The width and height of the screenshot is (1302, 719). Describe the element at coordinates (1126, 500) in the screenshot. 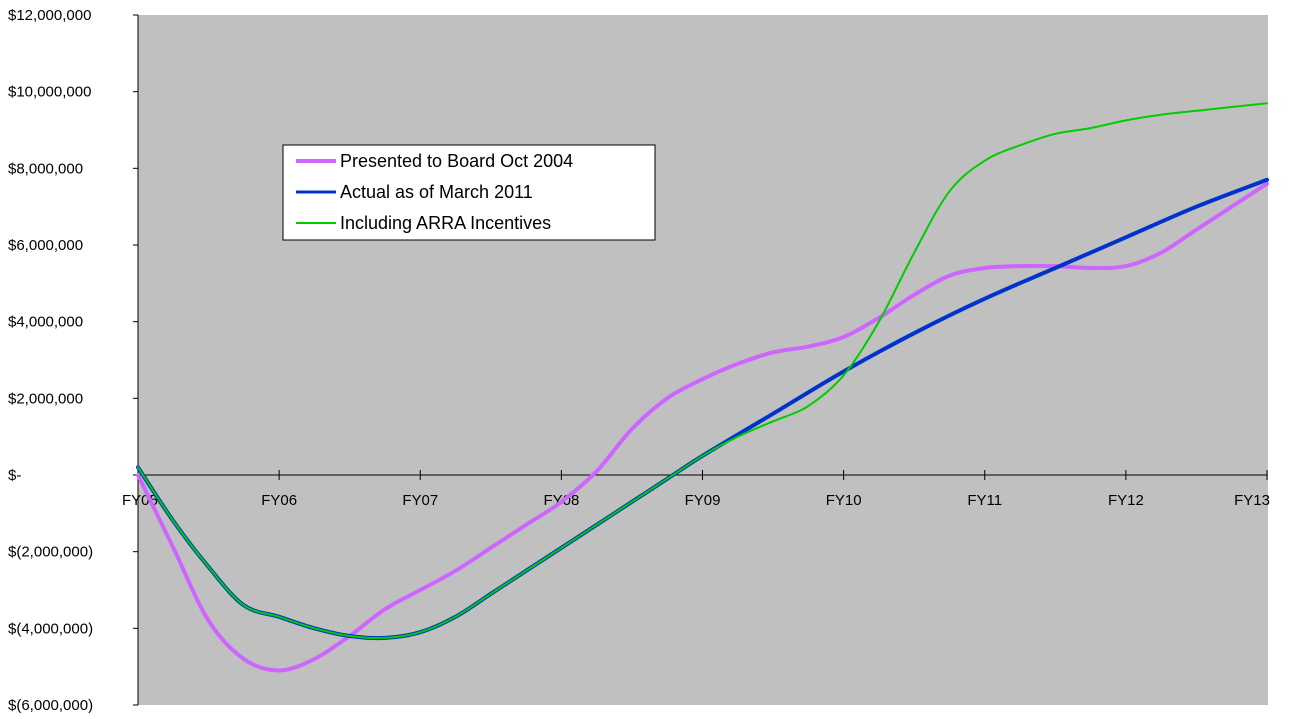

I see `x-tick-label: FY12` at that location.